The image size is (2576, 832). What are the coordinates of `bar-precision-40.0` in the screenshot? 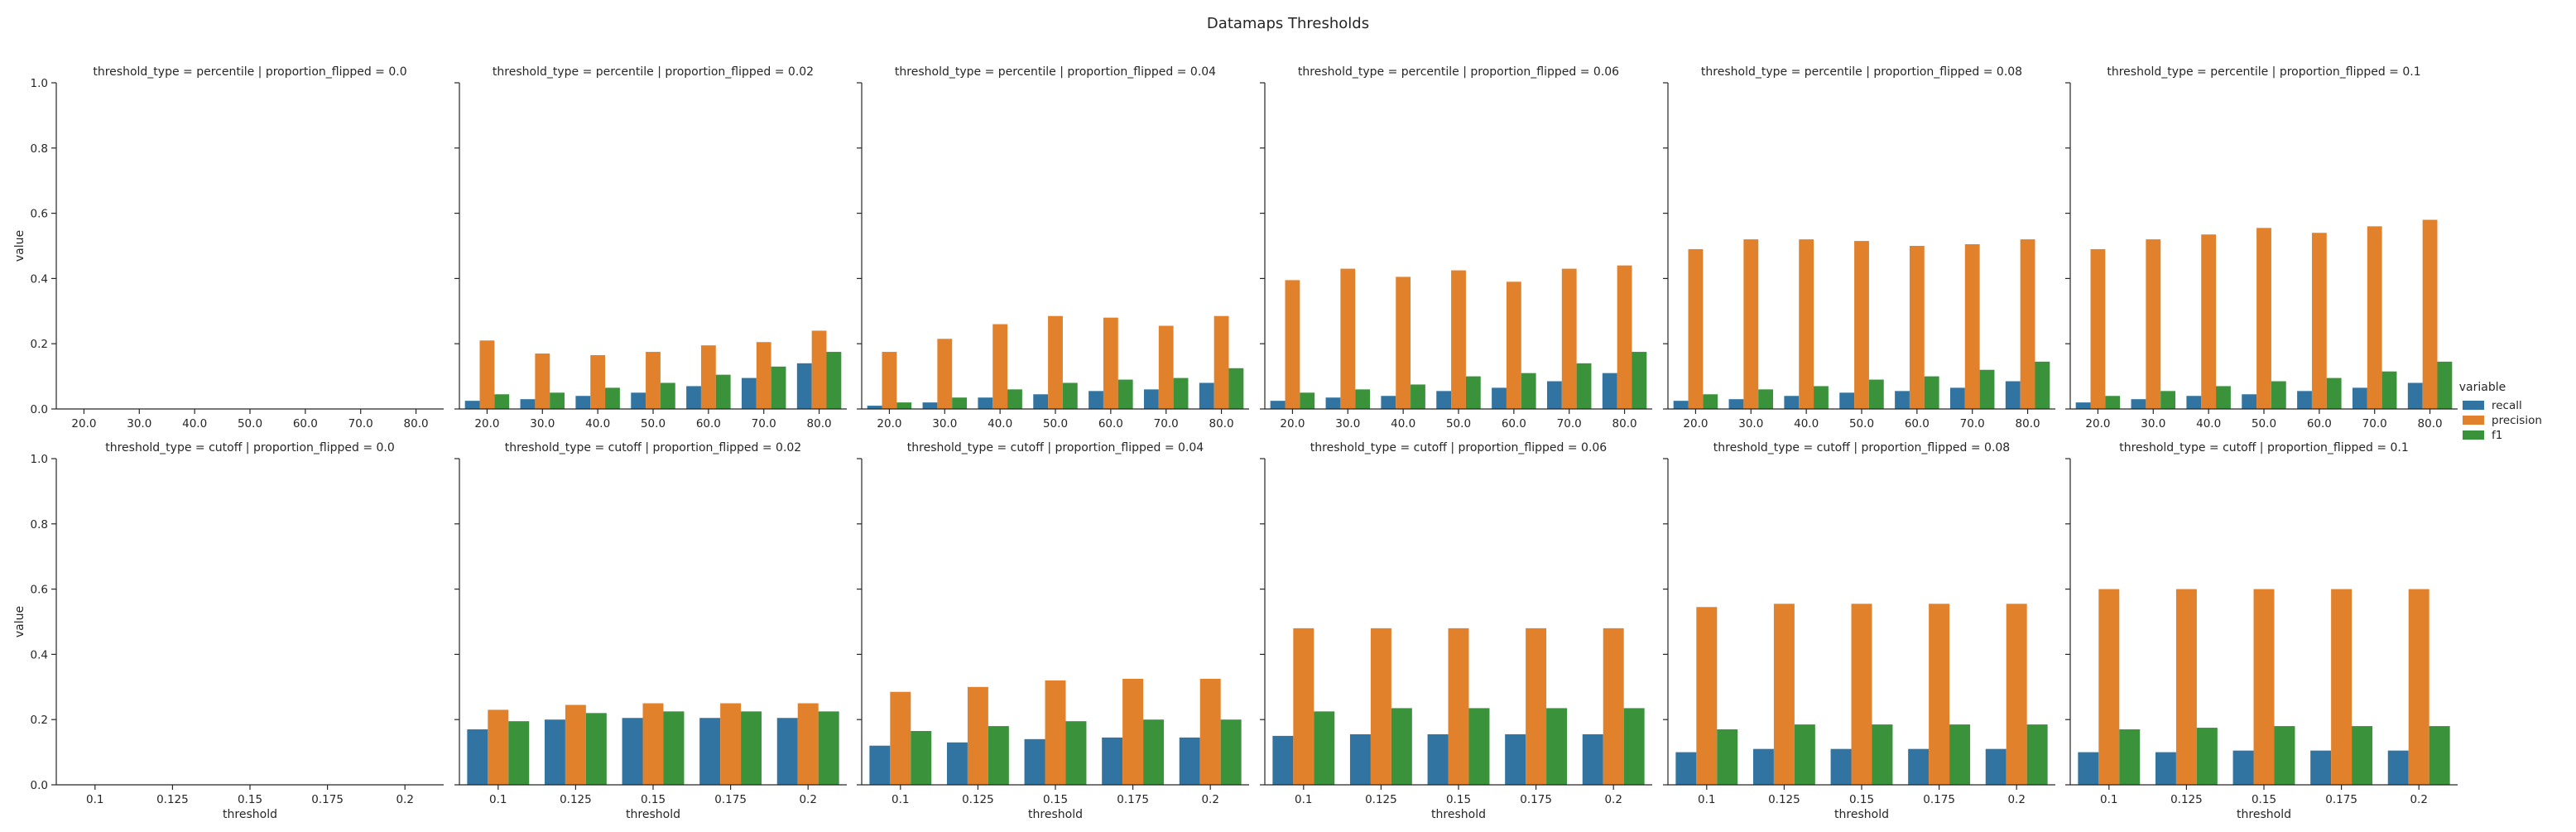 It's located at (1000, 366).